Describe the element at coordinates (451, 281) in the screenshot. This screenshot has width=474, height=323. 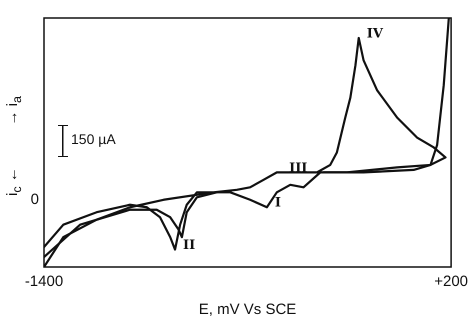
I see `x-tick-label: +200` at that location.